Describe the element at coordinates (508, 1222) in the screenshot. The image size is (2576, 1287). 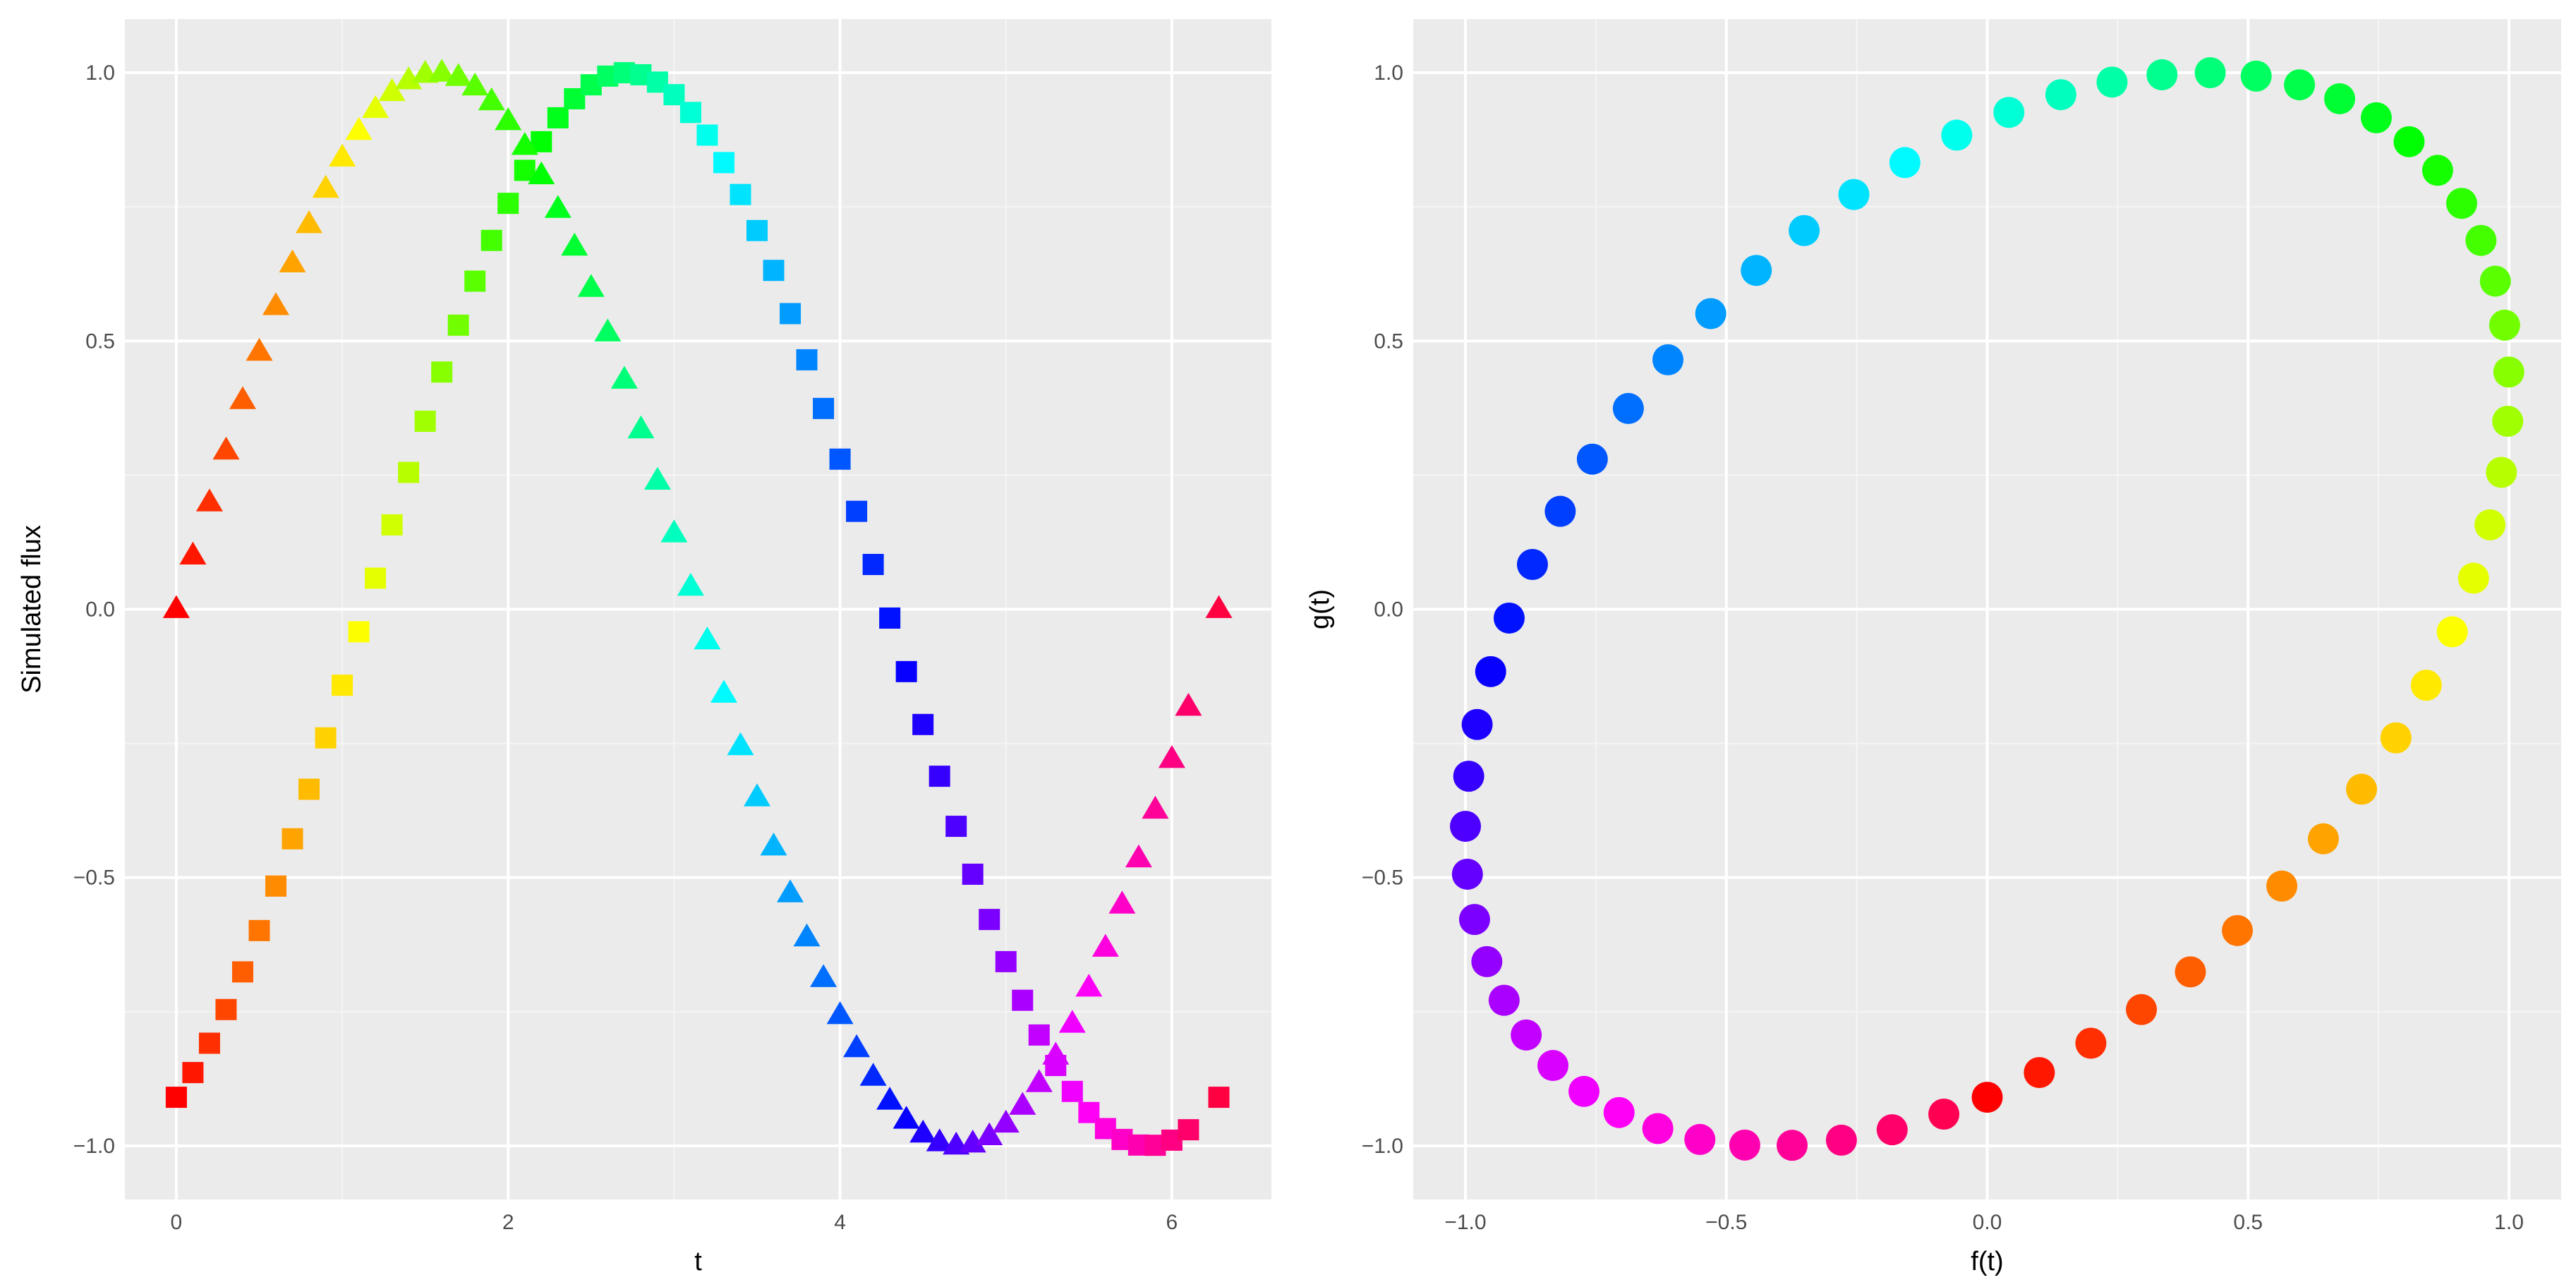
I see `x-tick-label: 2` at that location.